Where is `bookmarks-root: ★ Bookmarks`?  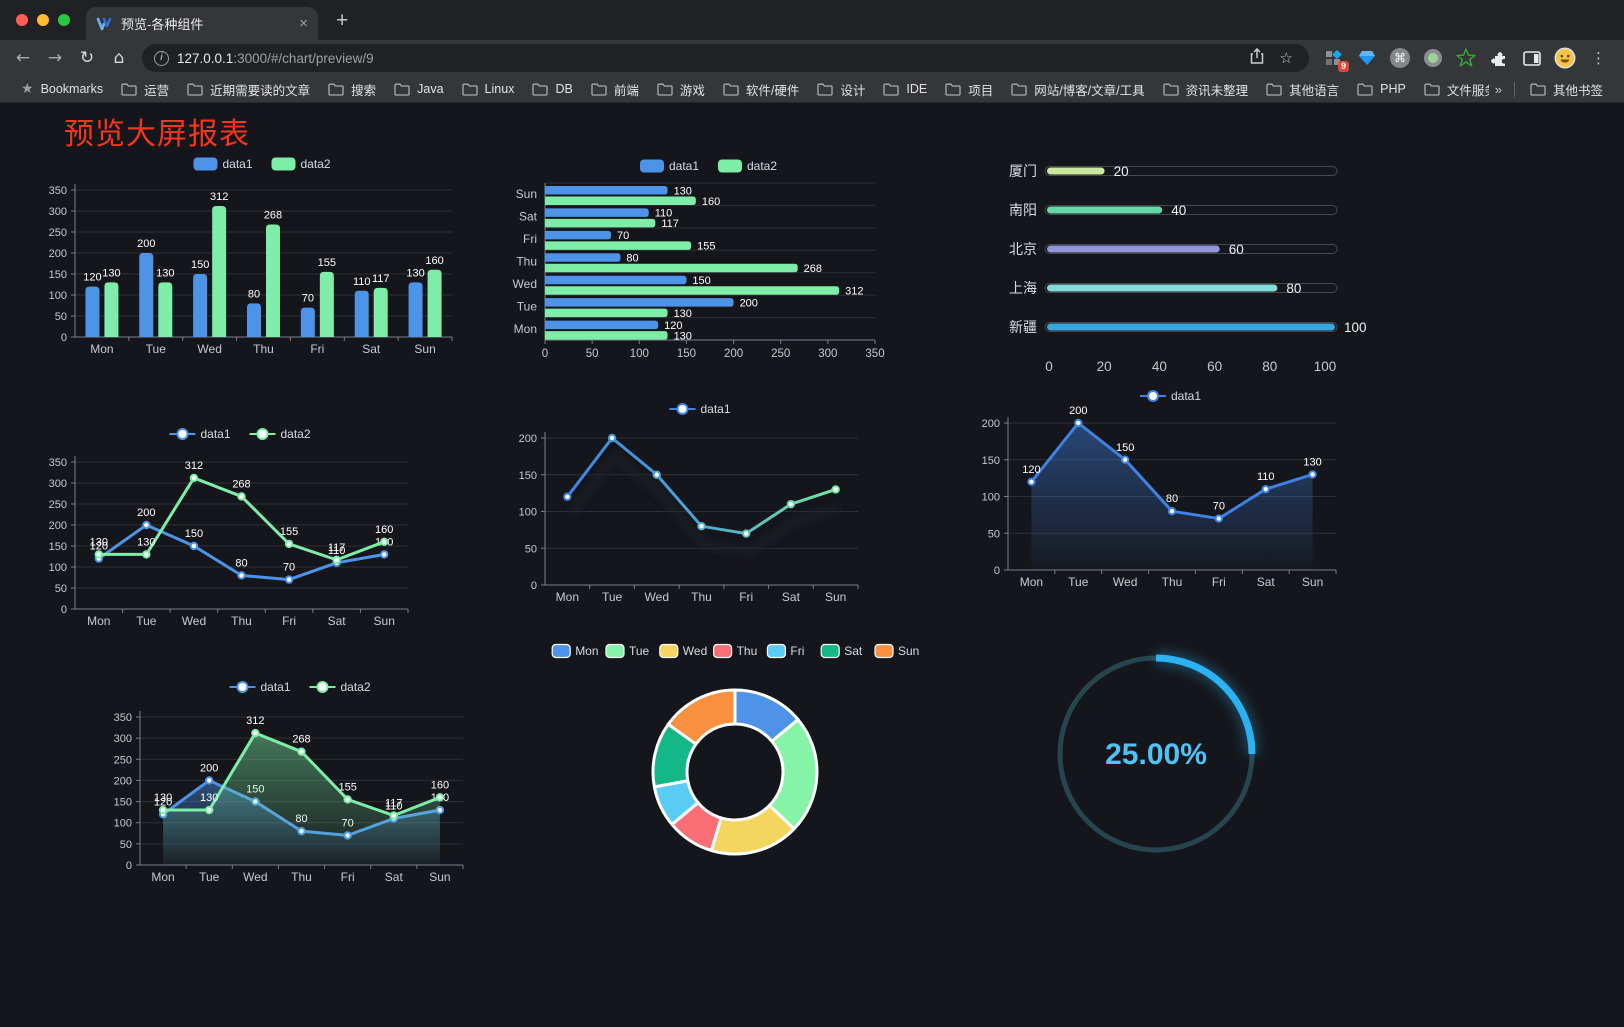 bookmarks-root: ★ Bookmarks is located at coordinates (62, 89).